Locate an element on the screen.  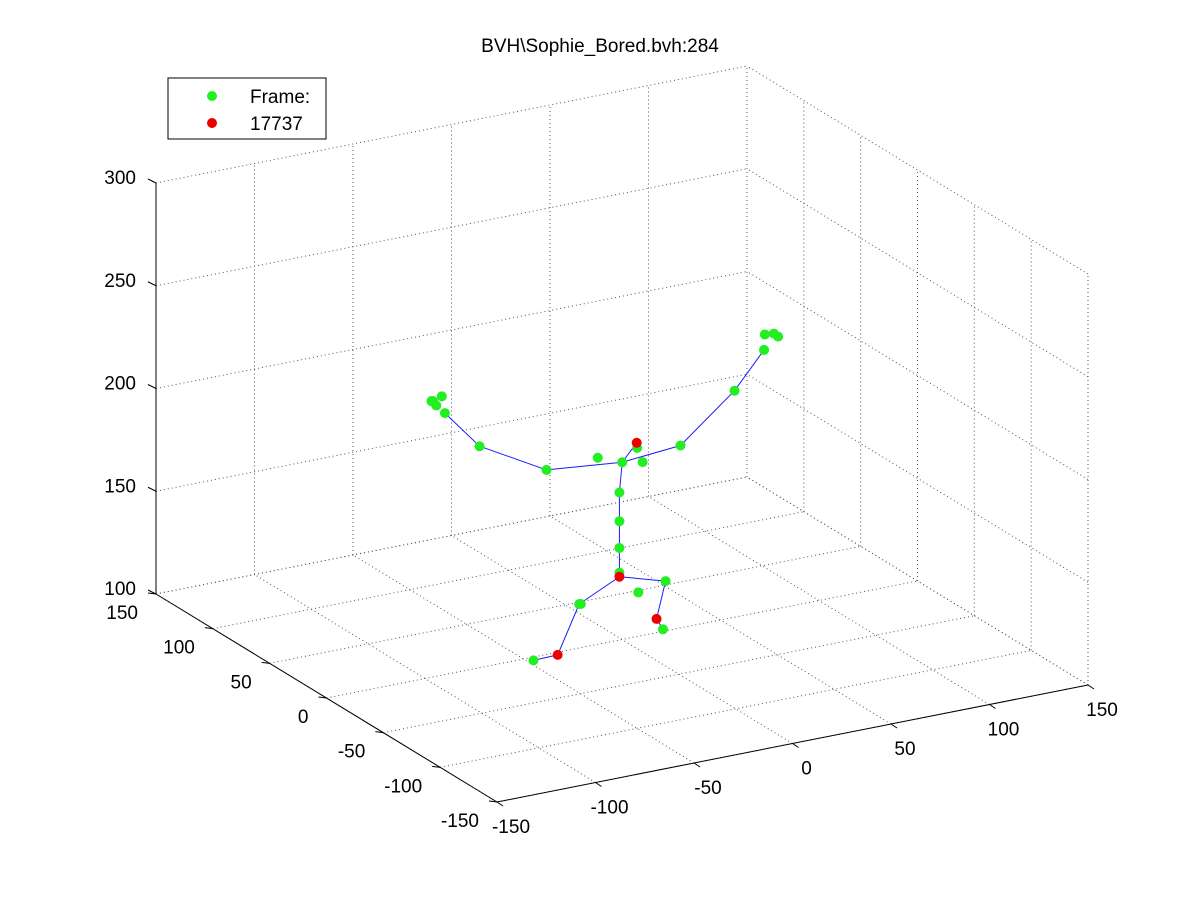
skeleton-joints is located at coordinates (605, 497).